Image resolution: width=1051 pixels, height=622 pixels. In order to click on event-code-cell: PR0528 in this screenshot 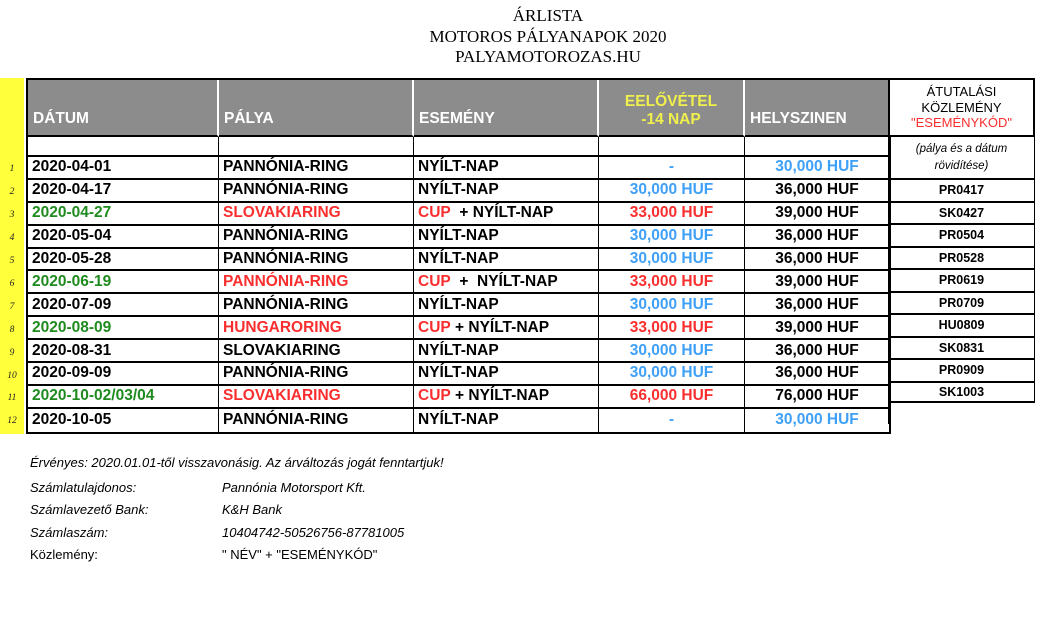, I will do `click(961, 256)`.